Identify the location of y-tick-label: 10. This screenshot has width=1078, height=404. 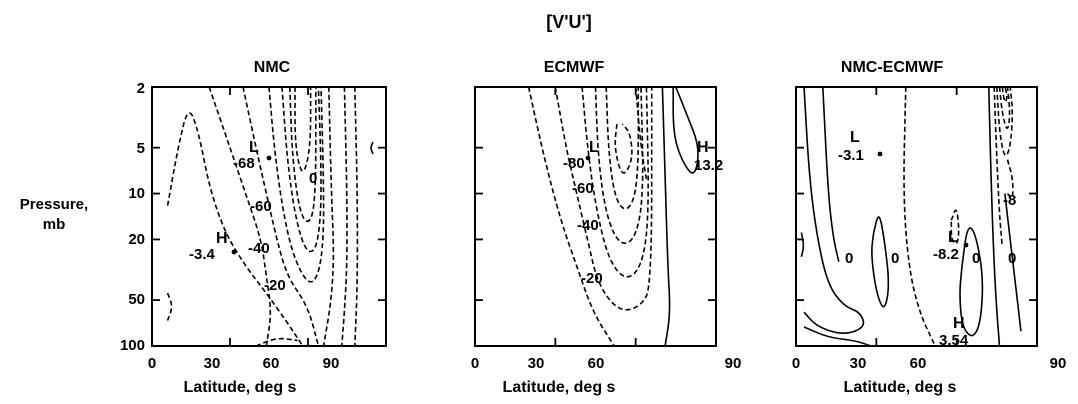
(136, 193).